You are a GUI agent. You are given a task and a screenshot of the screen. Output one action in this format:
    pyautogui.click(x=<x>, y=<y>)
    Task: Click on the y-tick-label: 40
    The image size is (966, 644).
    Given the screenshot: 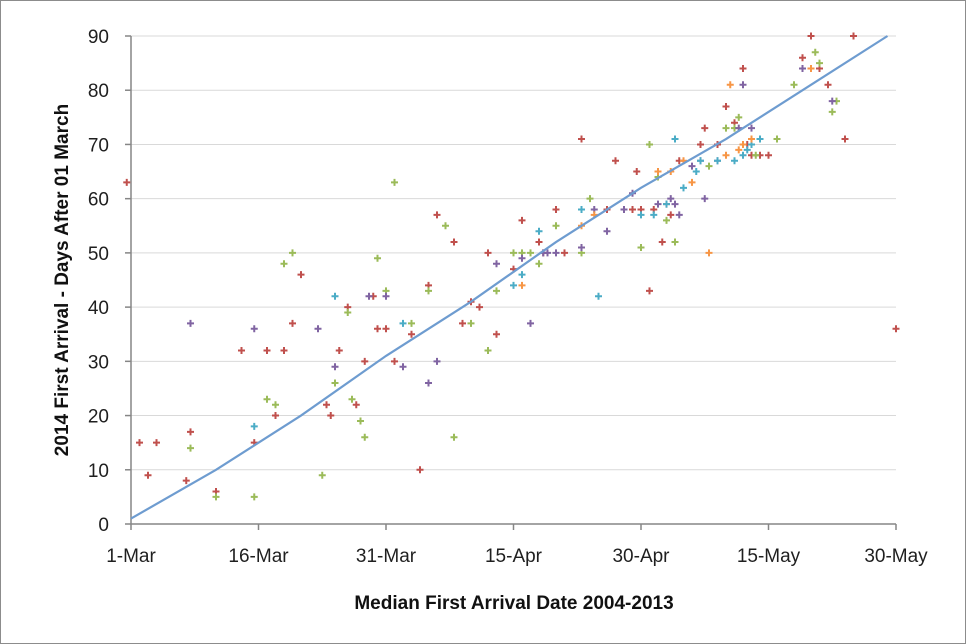 What is the action you would take?
    pyautogui.click(x=98, y=308)
    